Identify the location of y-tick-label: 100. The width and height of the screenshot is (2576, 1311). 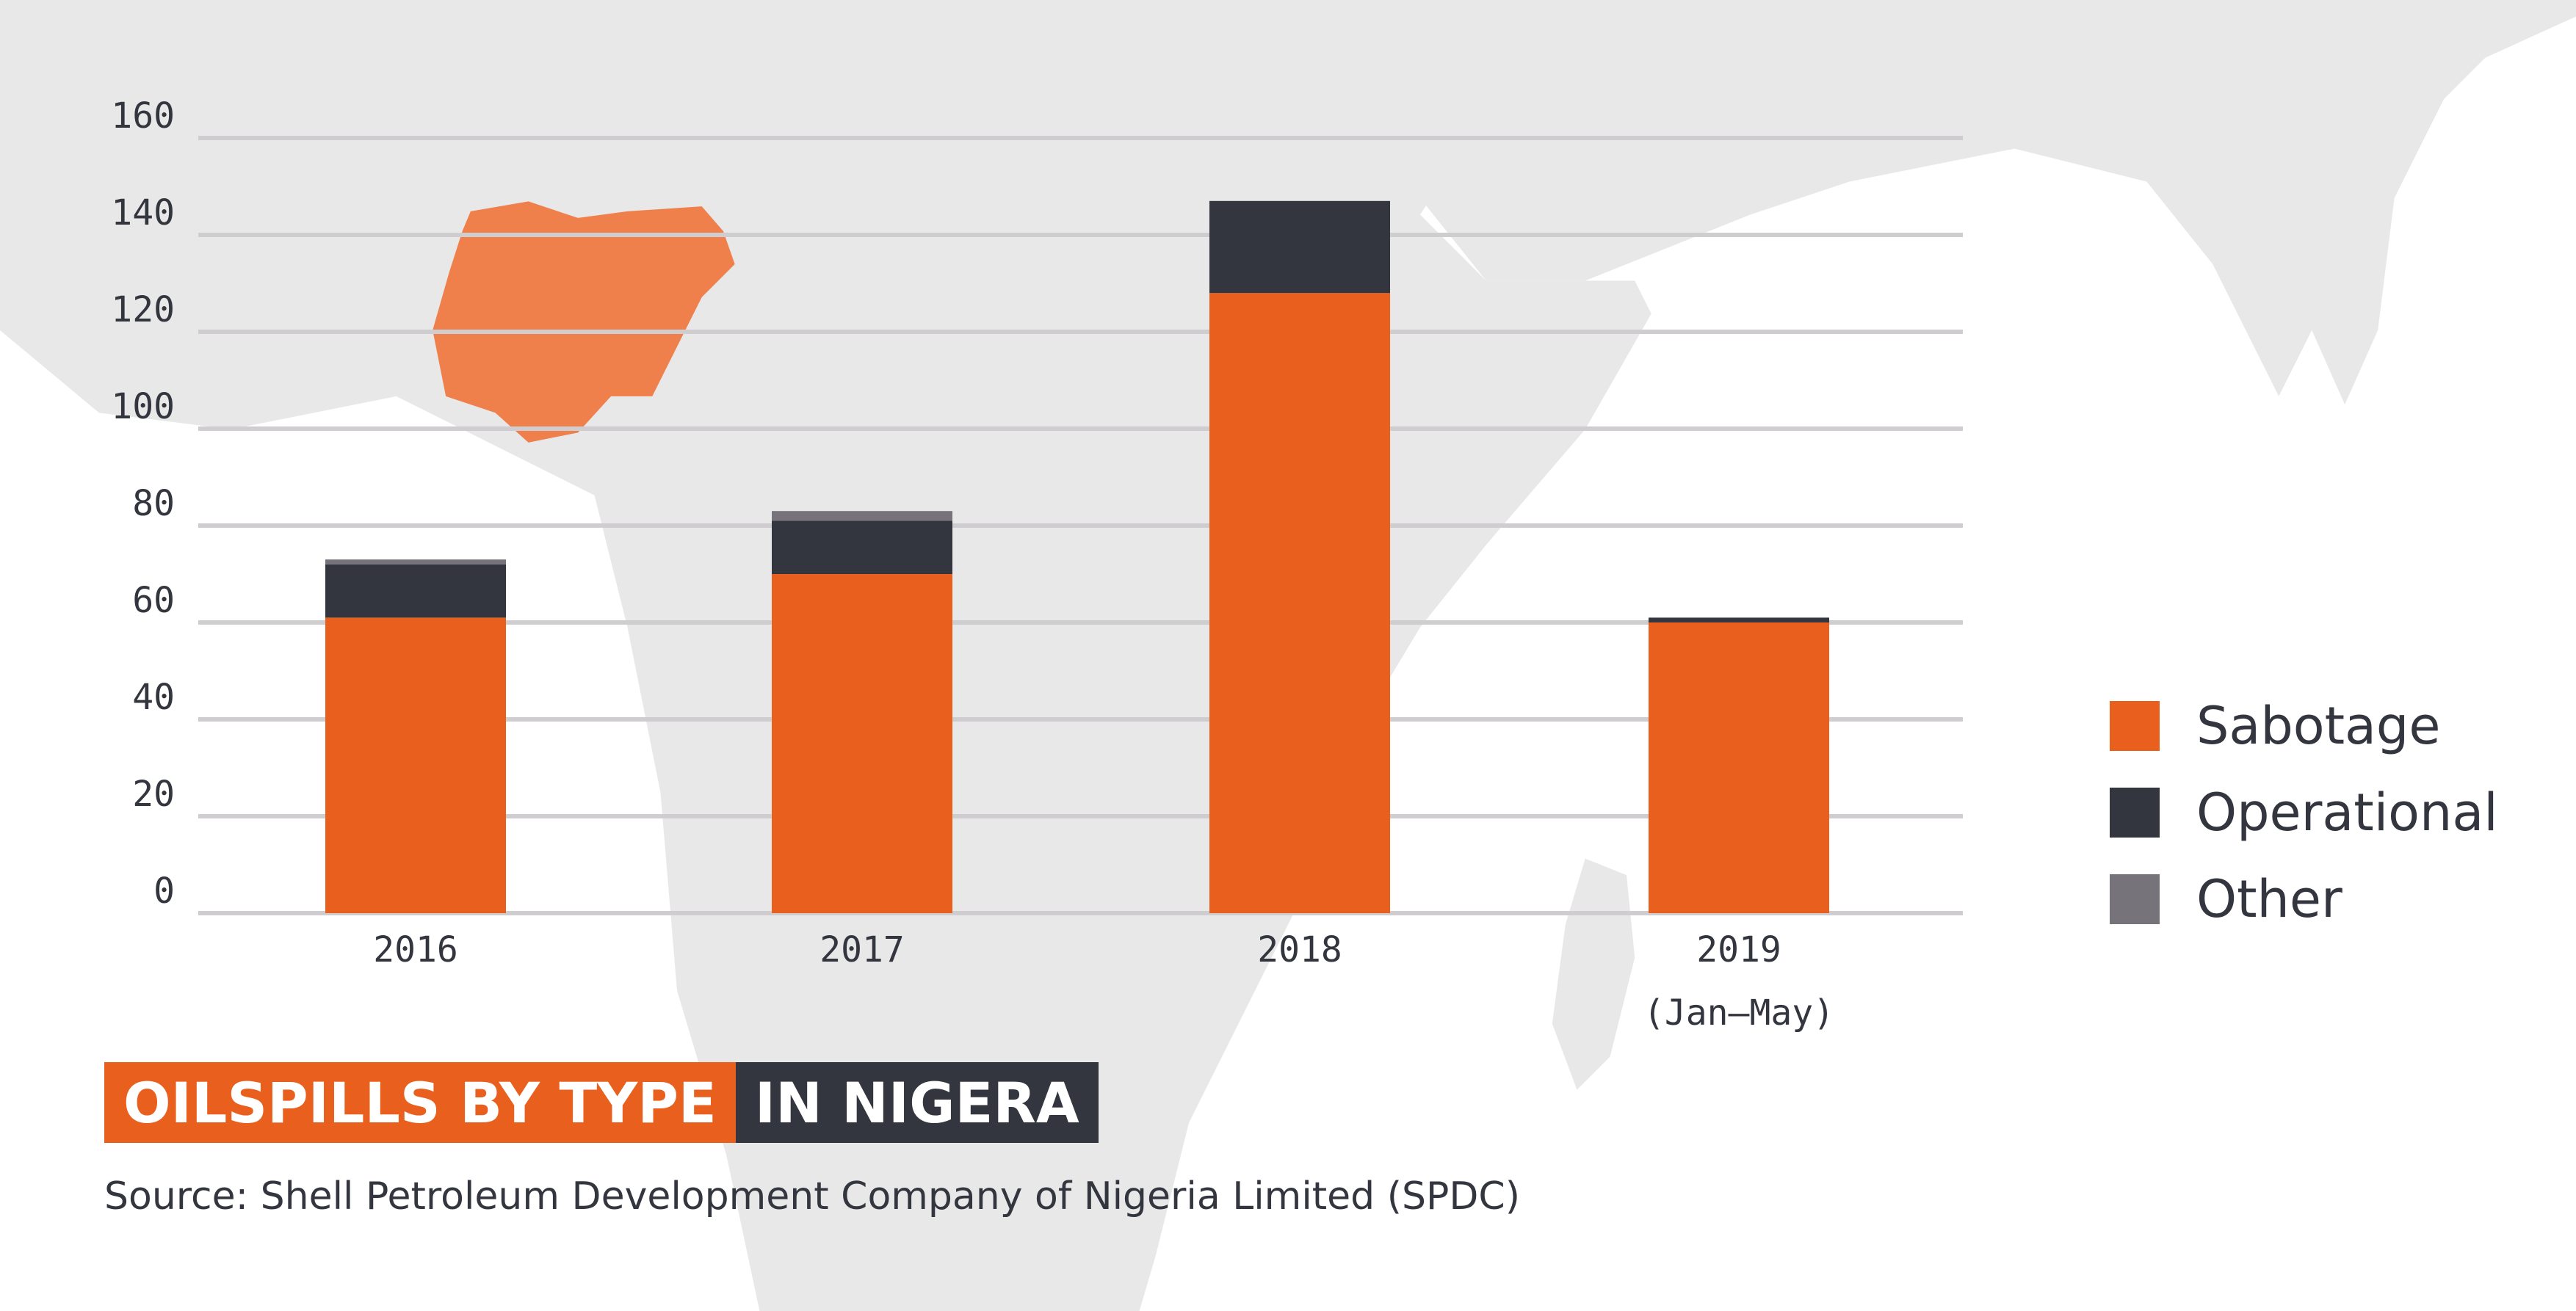
(143, 407).